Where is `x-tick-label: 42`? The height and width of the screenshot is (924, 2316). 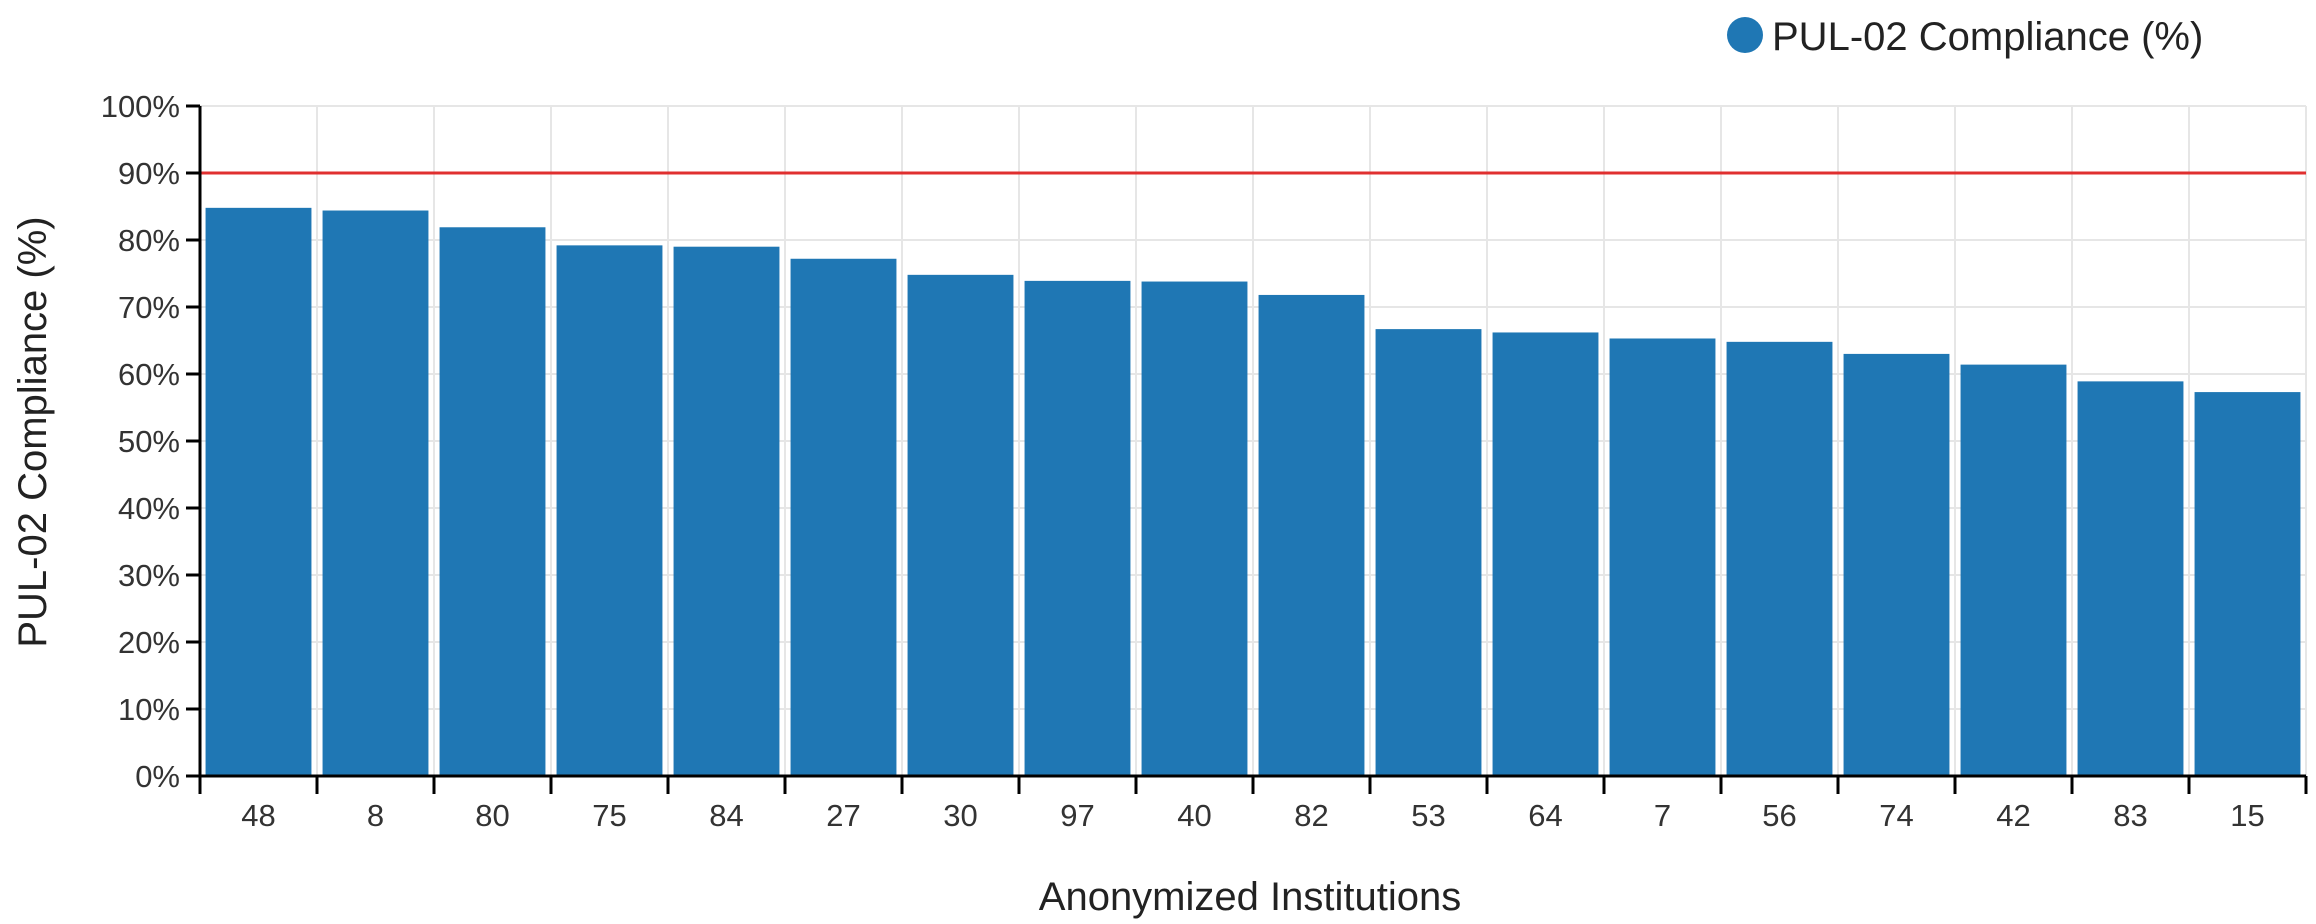 x-tick-label: 42 is located at coordinates (2013, 815).